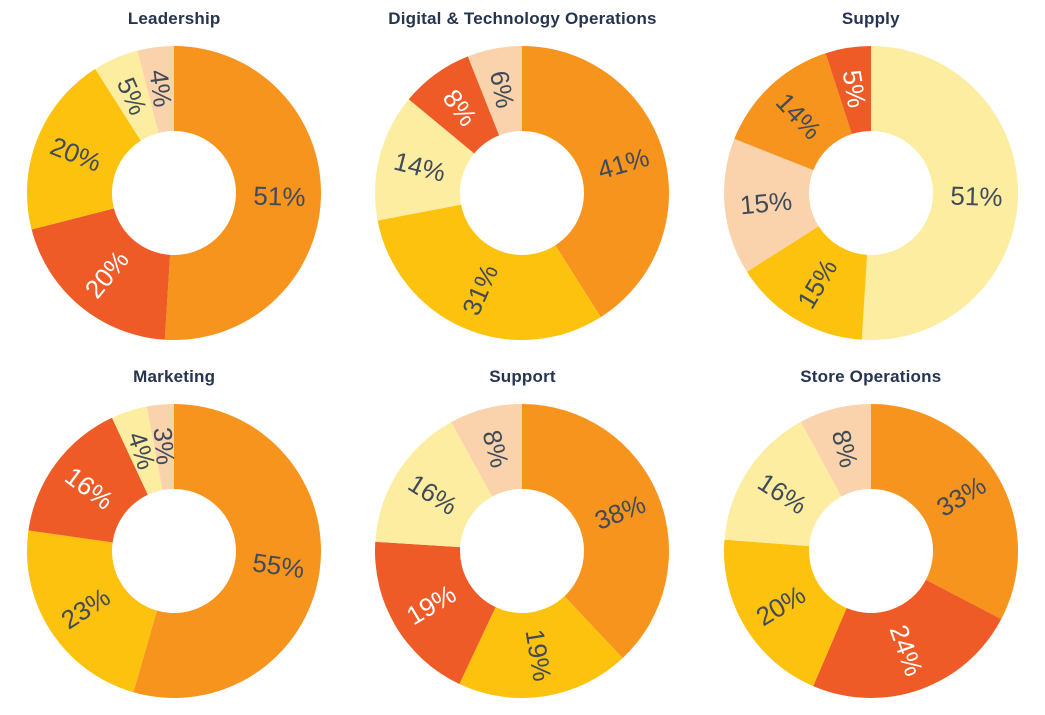 This screenshot has width=1045, height=715. I want to click on donut-chart-support: 38%19%19%16%8%, so click(522, 550).